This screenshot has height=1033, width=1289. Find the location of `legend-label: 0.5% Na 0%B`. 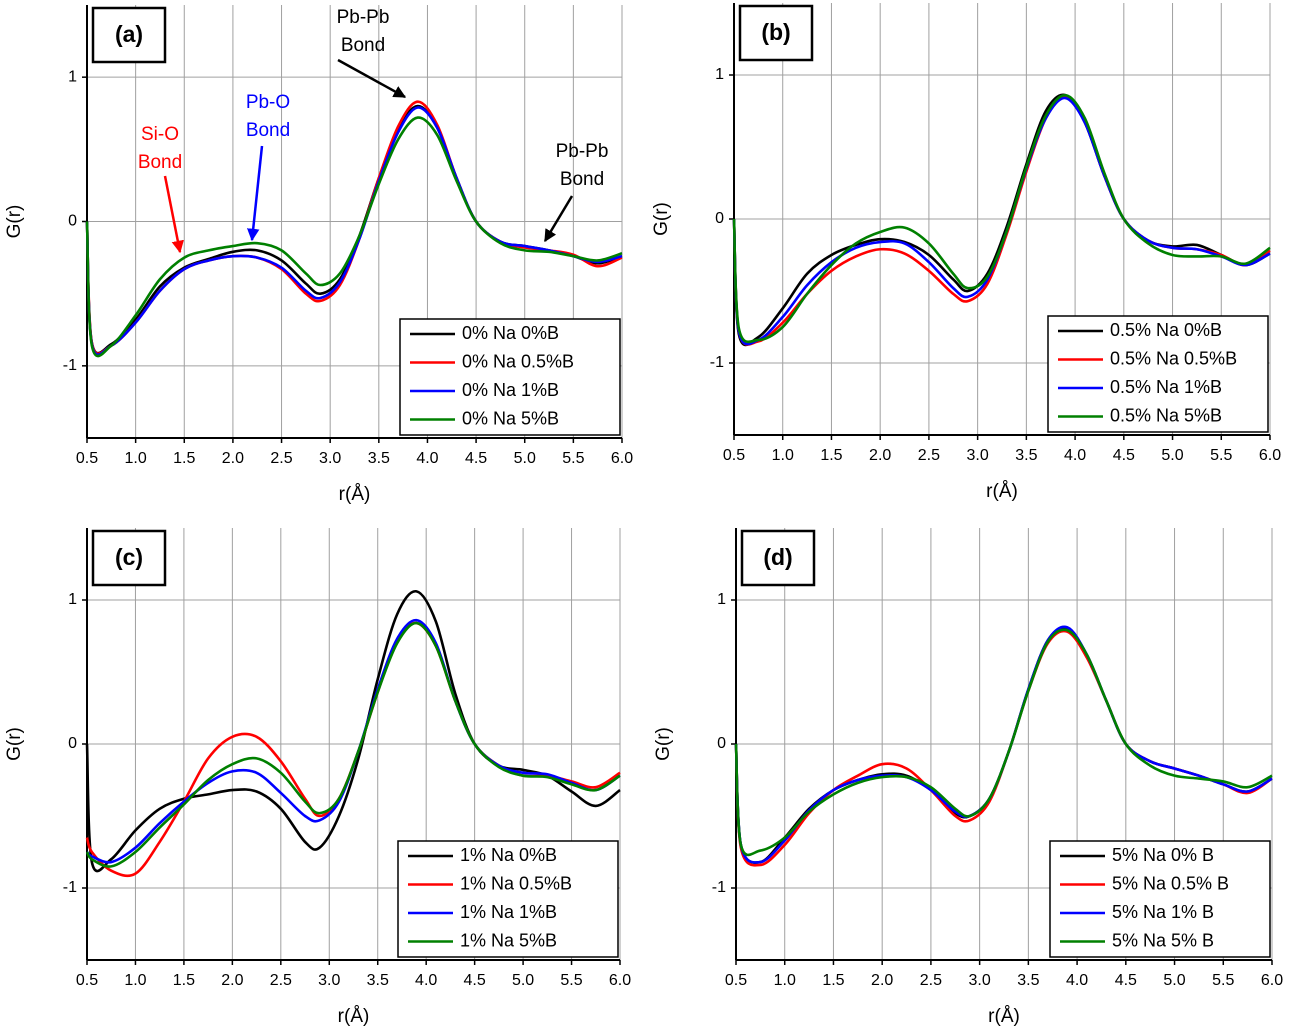

legend-label: 0.5% Na 0%B is located at coordinates (1166, 330).